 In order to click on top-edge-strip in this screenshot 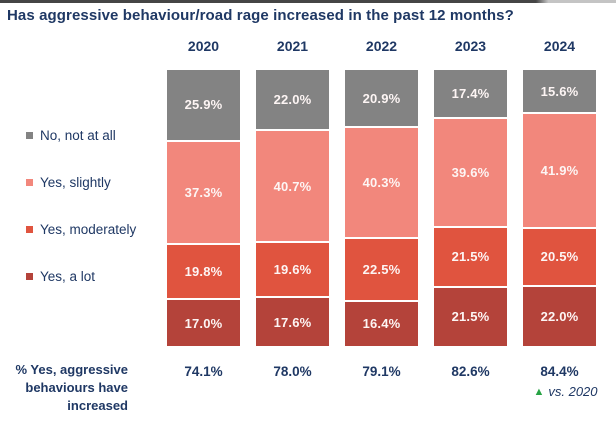, I will do `click(308, 1)`.